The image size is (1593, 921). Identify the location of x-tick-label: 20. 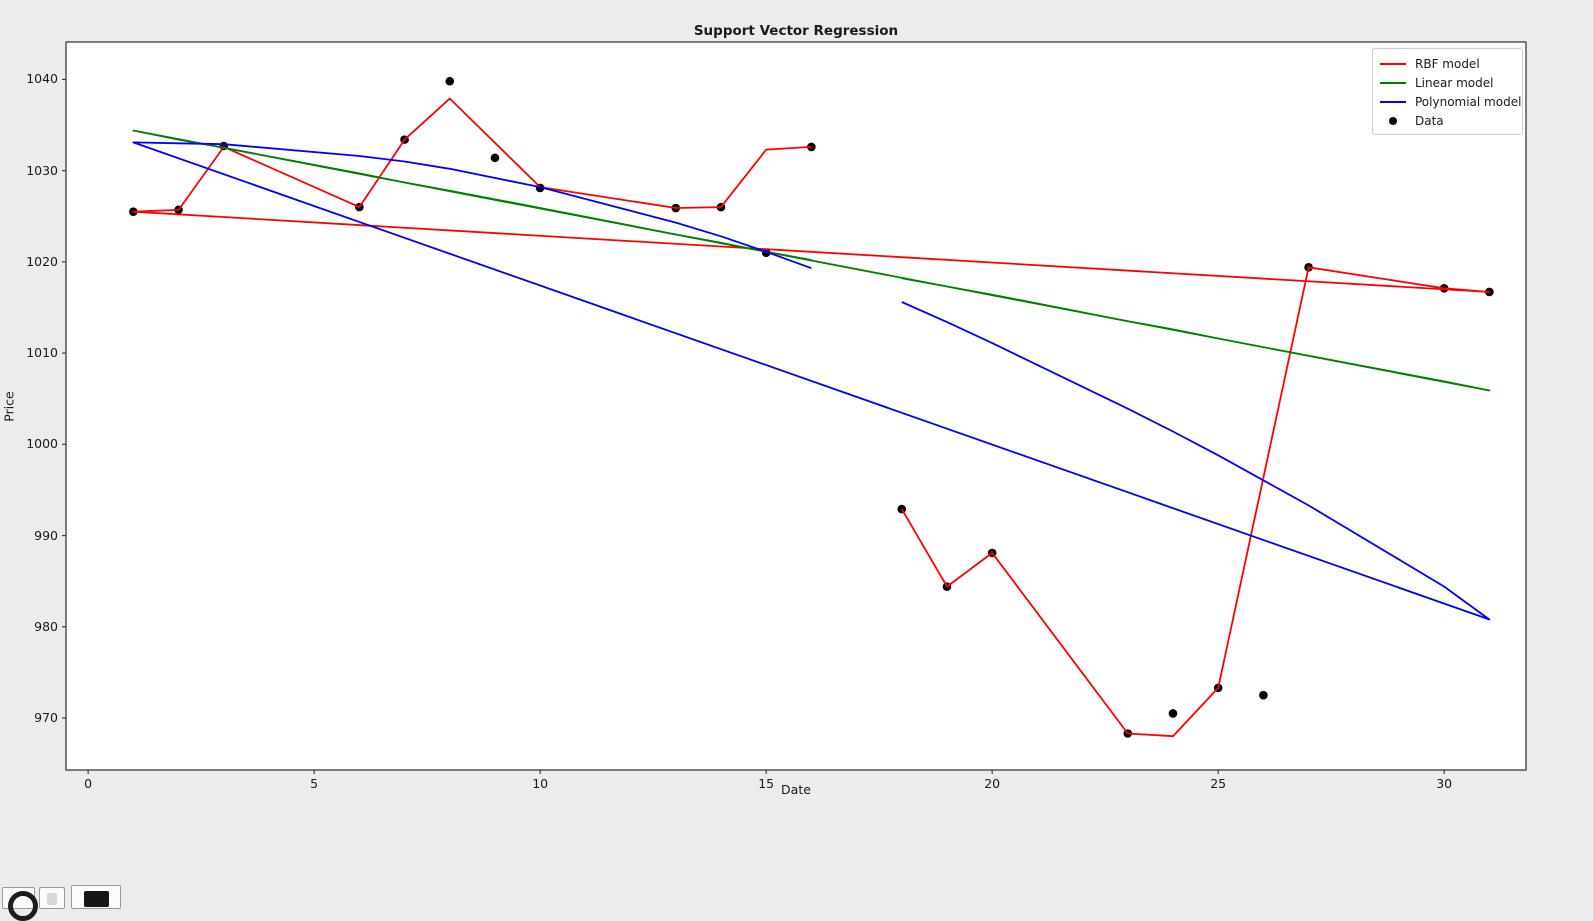
(992, 783).